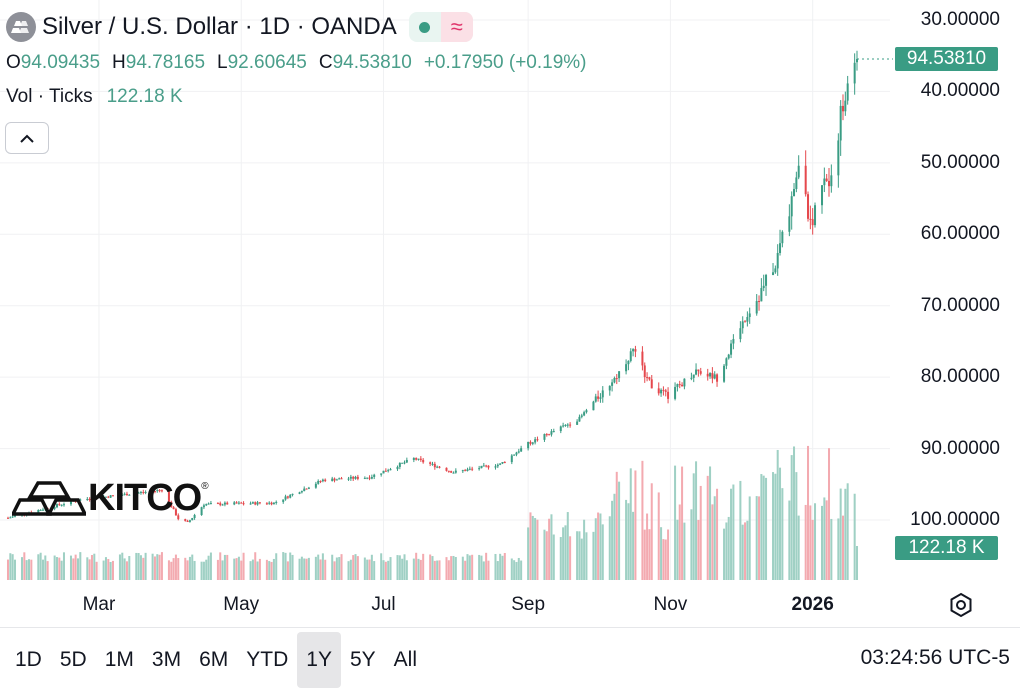 The width and height of the screenshot is (1020, 688). What do you see at coordinates (510, 627) in the screenshot?
I see `toolbar-divider` at bounding box center [510, 627].